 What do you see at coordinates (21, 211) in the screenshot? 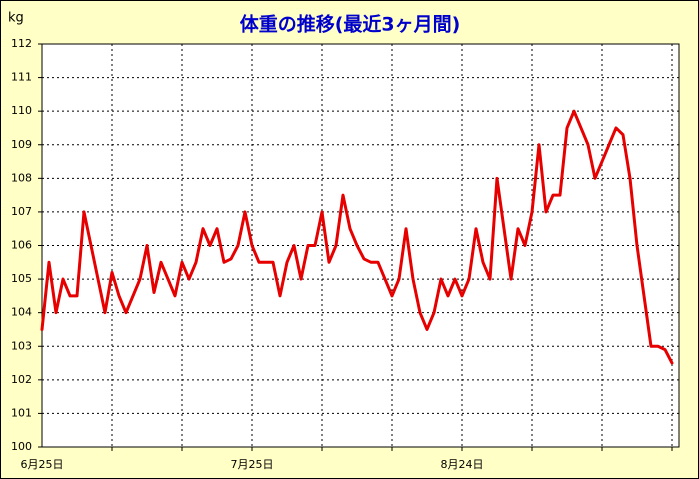
I see `y-tick-label: 107` at bounding box center [21, 211].